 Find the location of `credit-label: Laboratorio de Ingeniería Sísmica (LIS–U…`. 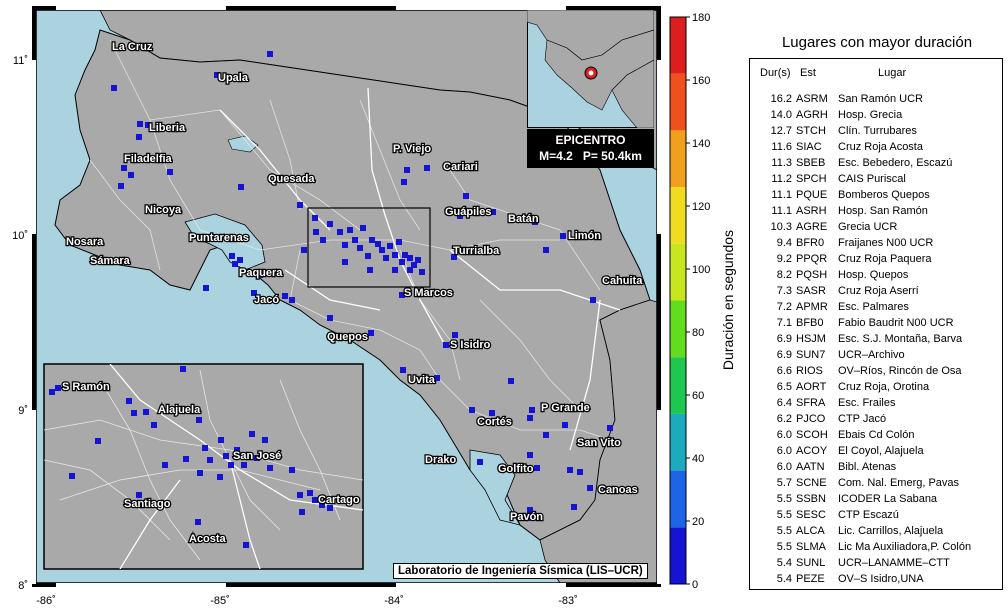

credit-label: Laboratorio de Ingeniería Sísmica (LIS–U… is located at coordinates (520, 571).